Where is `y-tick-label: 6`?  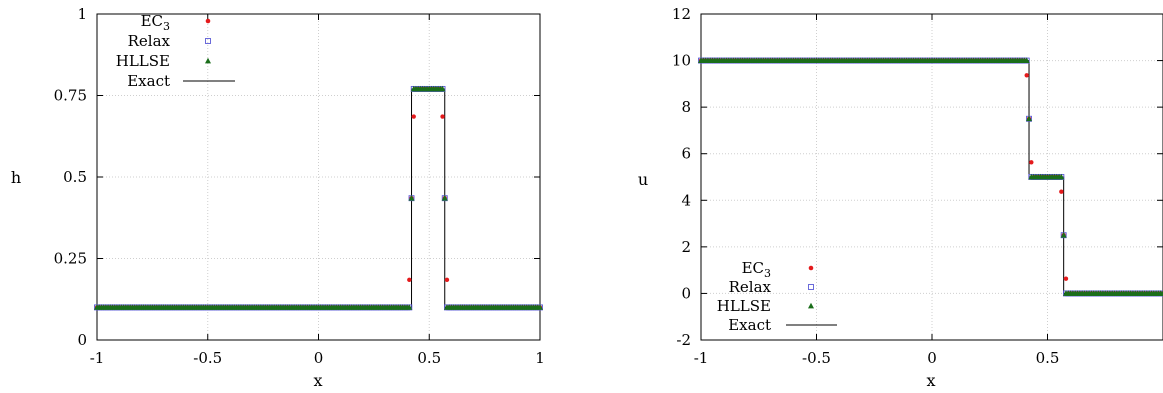 y-tick-label: 6 is located at coordinates (686, 154).